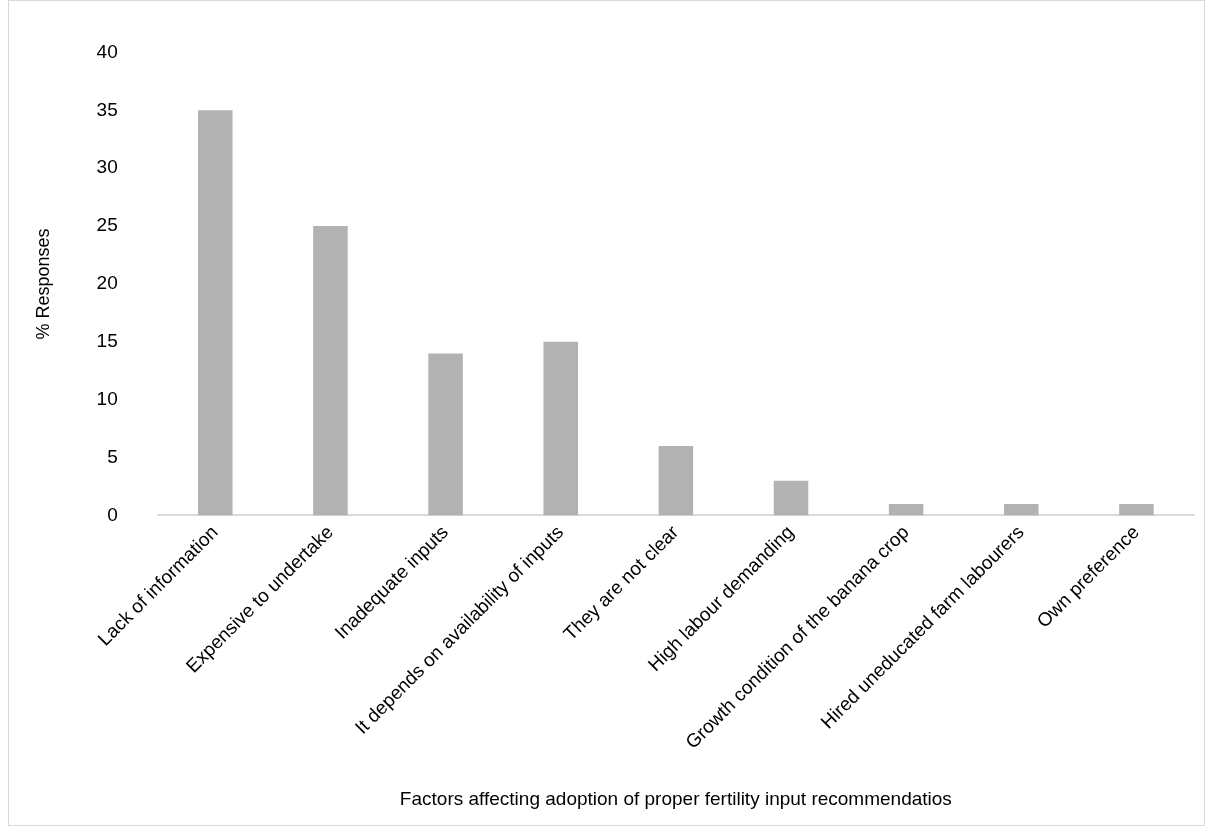 The width and height of the screenshot is (1209, 828). What do you see at coordinates (112, 514) in the screenshot?
I see `y-tick-label: 0` at bounding box center [112, 514].